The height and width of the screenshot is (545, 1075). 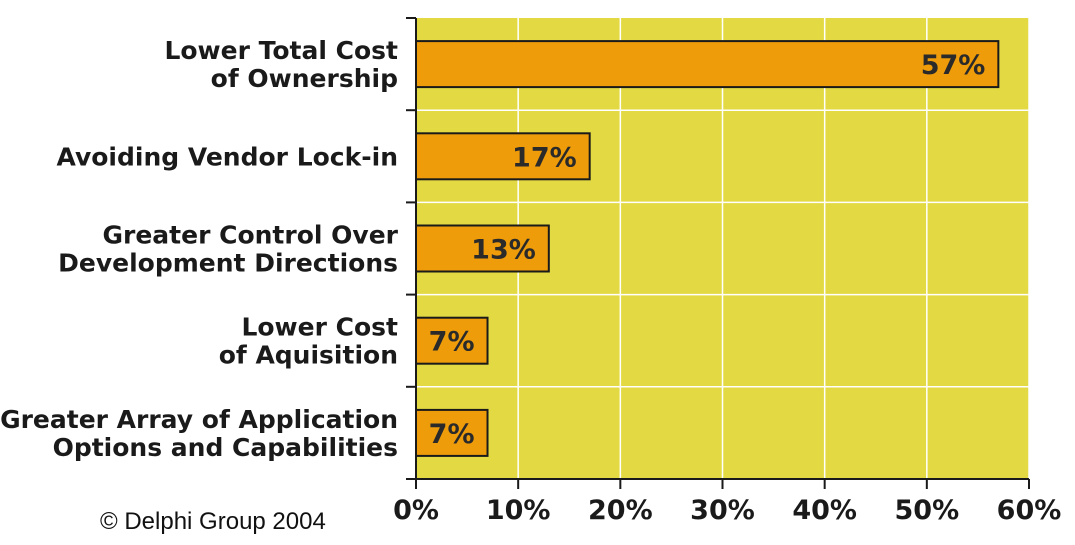 What do you see at coordinates (416, 510) in the screenshot?
I see `x-tick-label: 0%` at bounding box center [416, 510].